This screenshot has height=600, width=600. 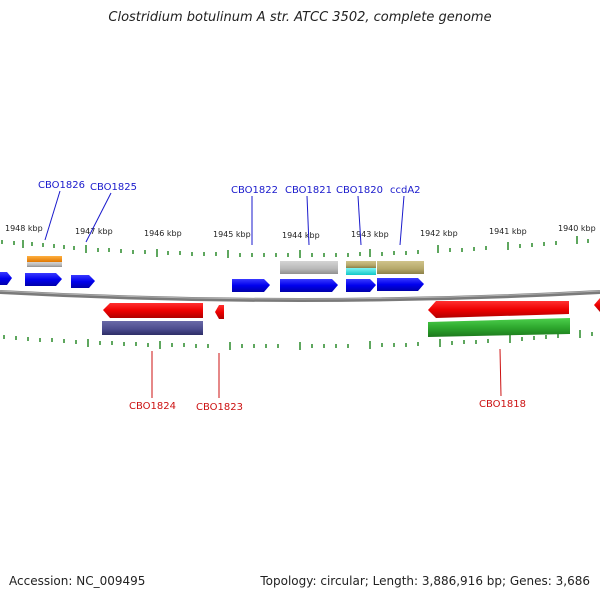 What do you see at coordinates (152, 328) in the screenshot?
I see `slate-feature-cbo1824` at bounding box center [152, 328].